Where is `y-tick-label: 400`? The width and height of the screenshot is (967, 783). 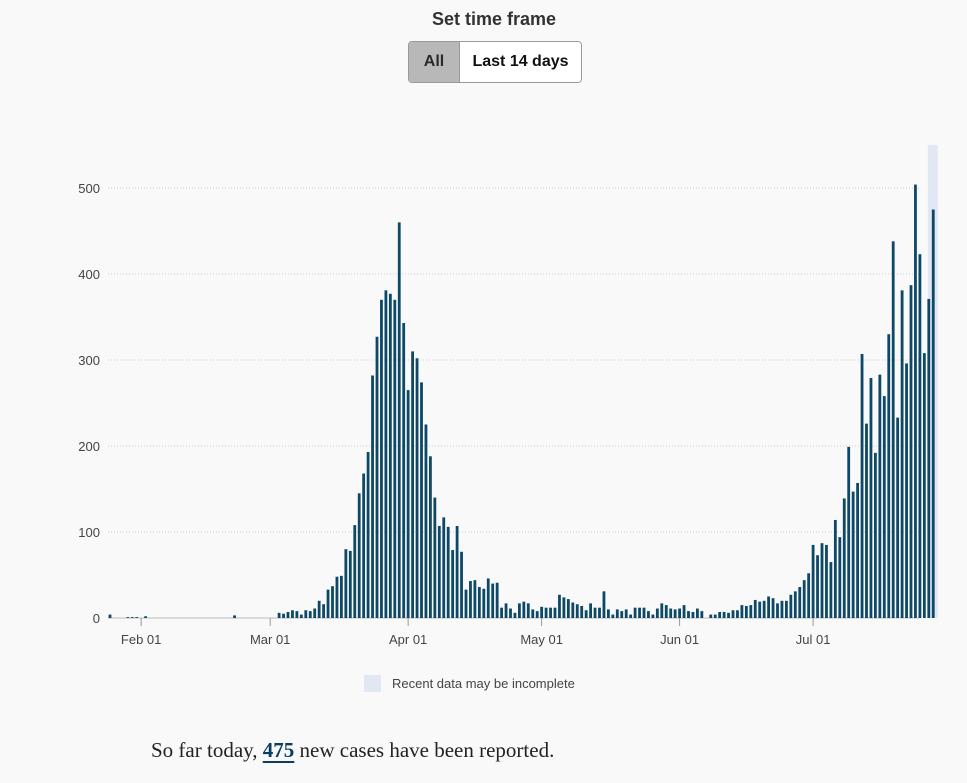 y-tick-label: 400 is located at coordinates (89, 274).